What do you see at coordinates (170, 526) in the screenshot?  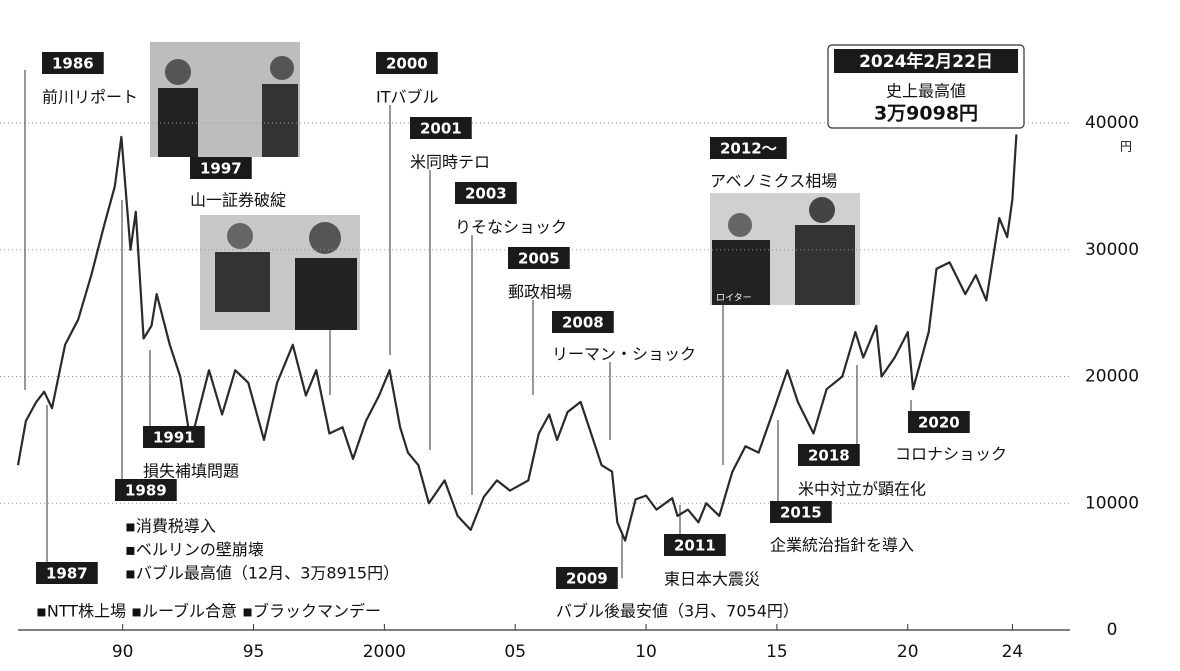 I see `annotation-text: ▪消費税導入` at bounding box center [170, 526].